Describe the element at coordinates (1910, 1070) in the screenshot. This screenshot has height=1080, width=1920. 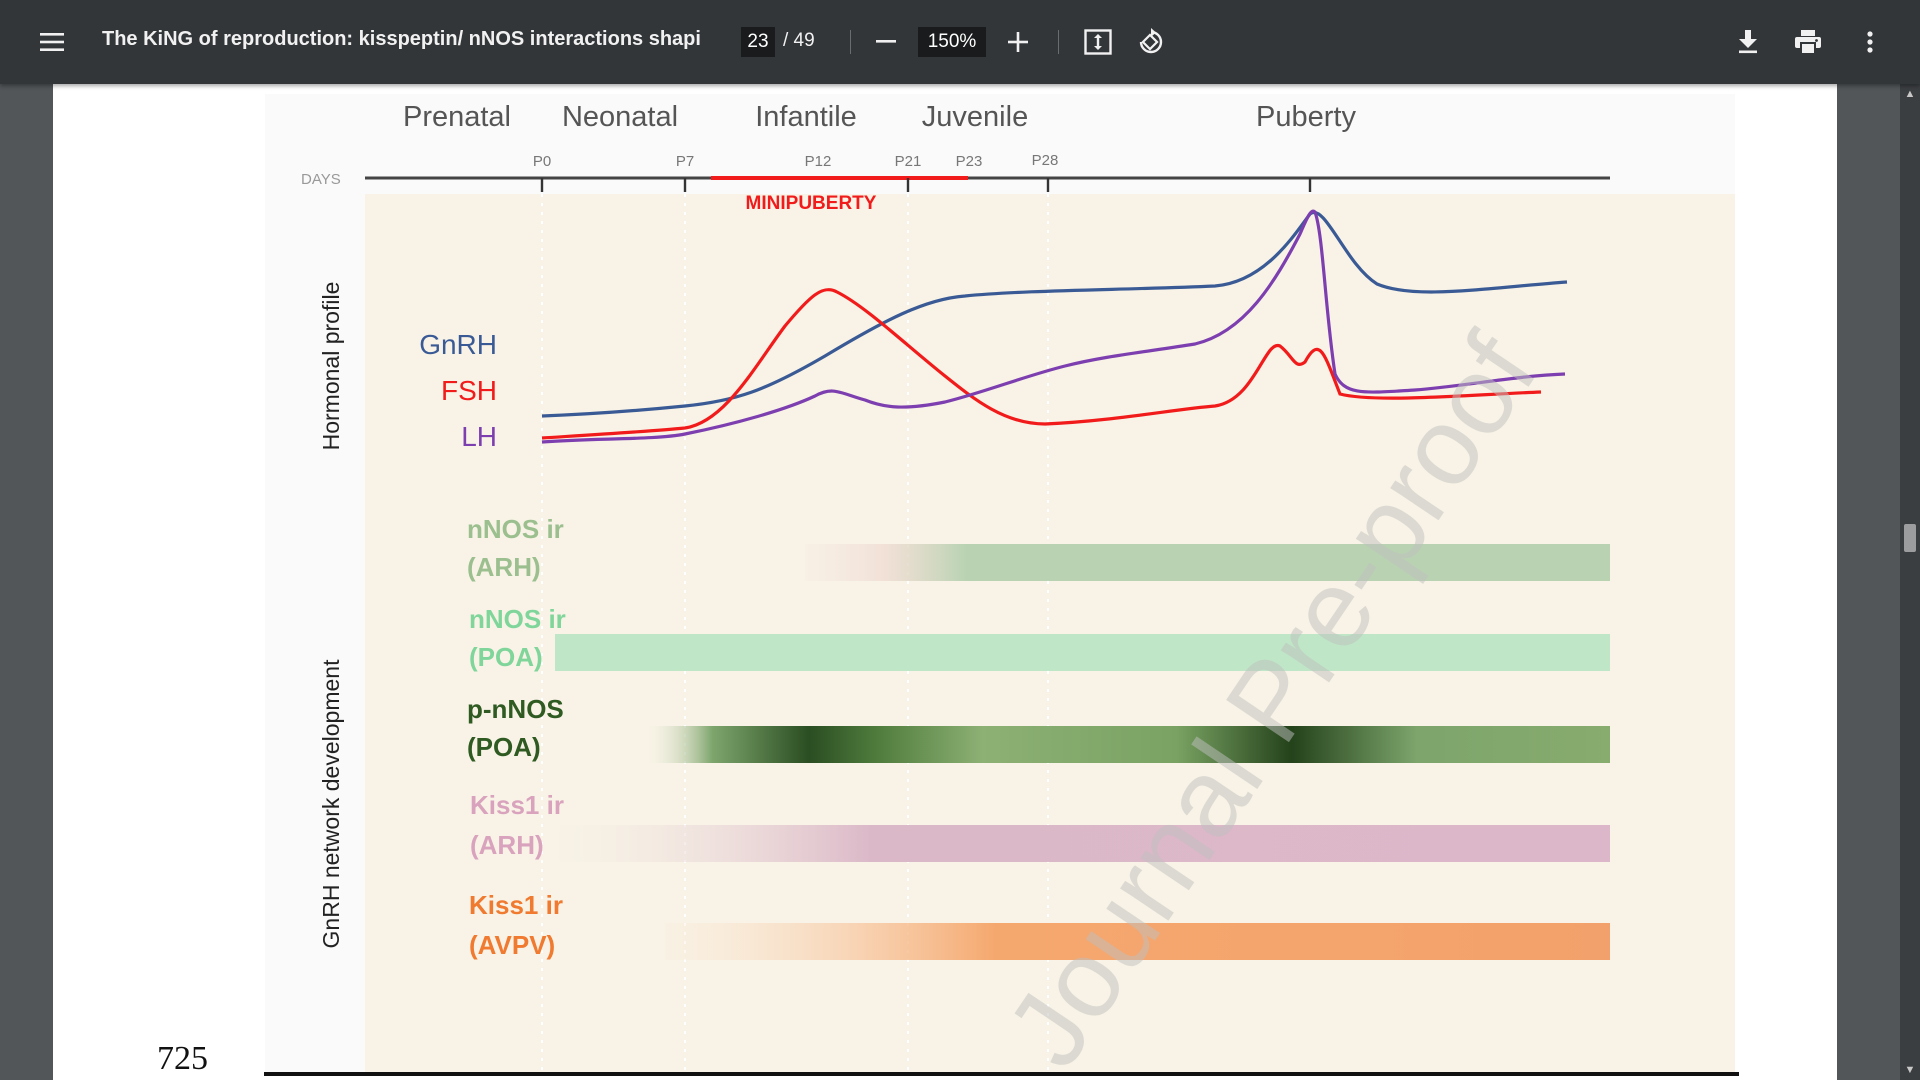
I see `scroll-down-arrow-icon: ▼` at that location.